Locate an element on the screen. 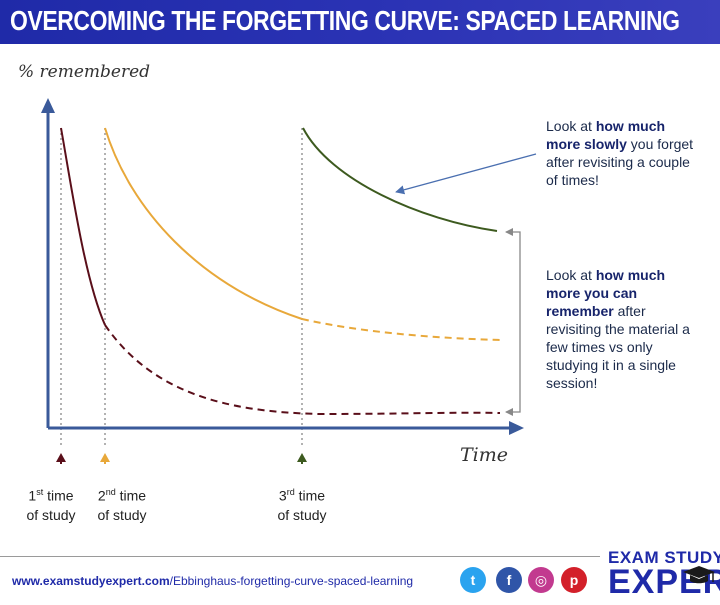  pointer-arrow is located at coordinates (466, 174).